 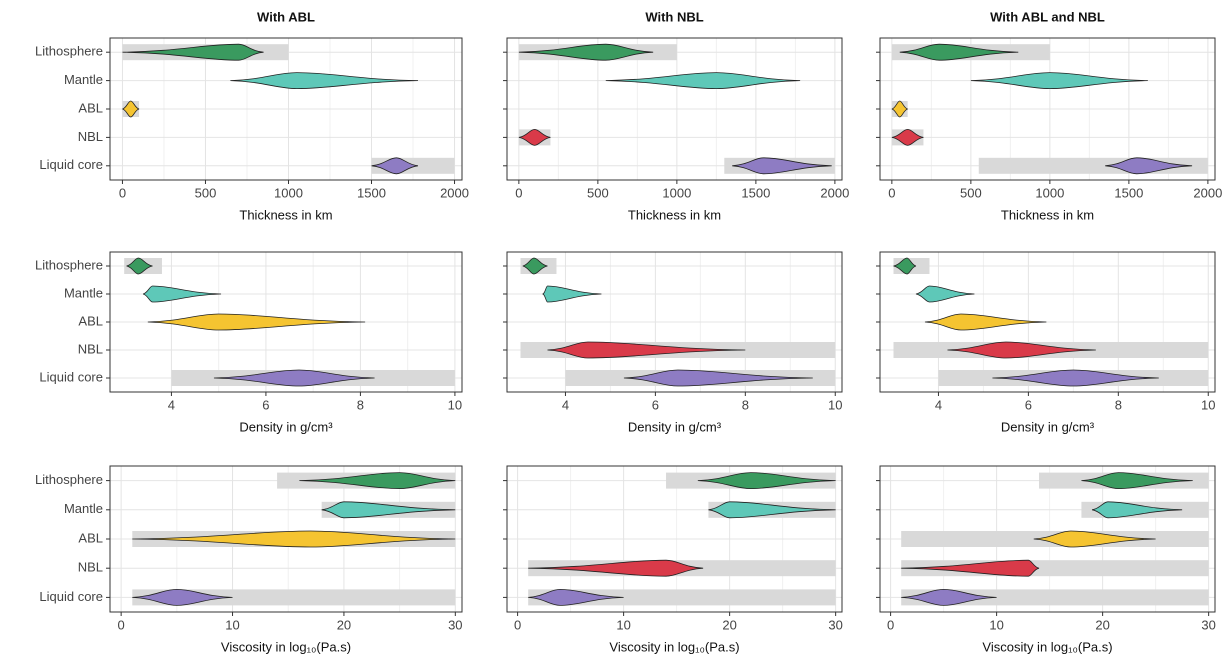 What do you see at coordinates (1047, 16) in the screenshot?
I see `panel-title: With ABL and NBL` at bounding box center [1047, 16].